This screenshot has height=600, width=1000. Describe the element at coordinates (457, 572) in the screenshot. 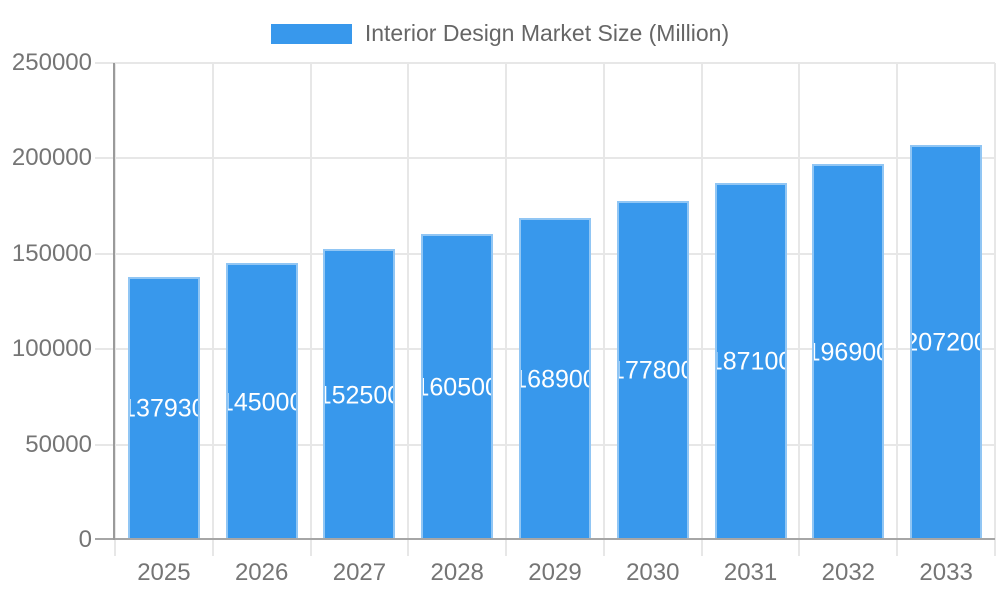

I see `x-tick-label-2028: 2028` at that location.